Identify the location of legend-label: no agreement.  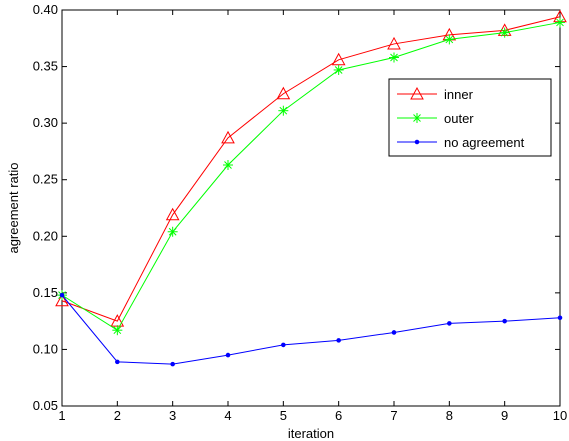
(484, 142).